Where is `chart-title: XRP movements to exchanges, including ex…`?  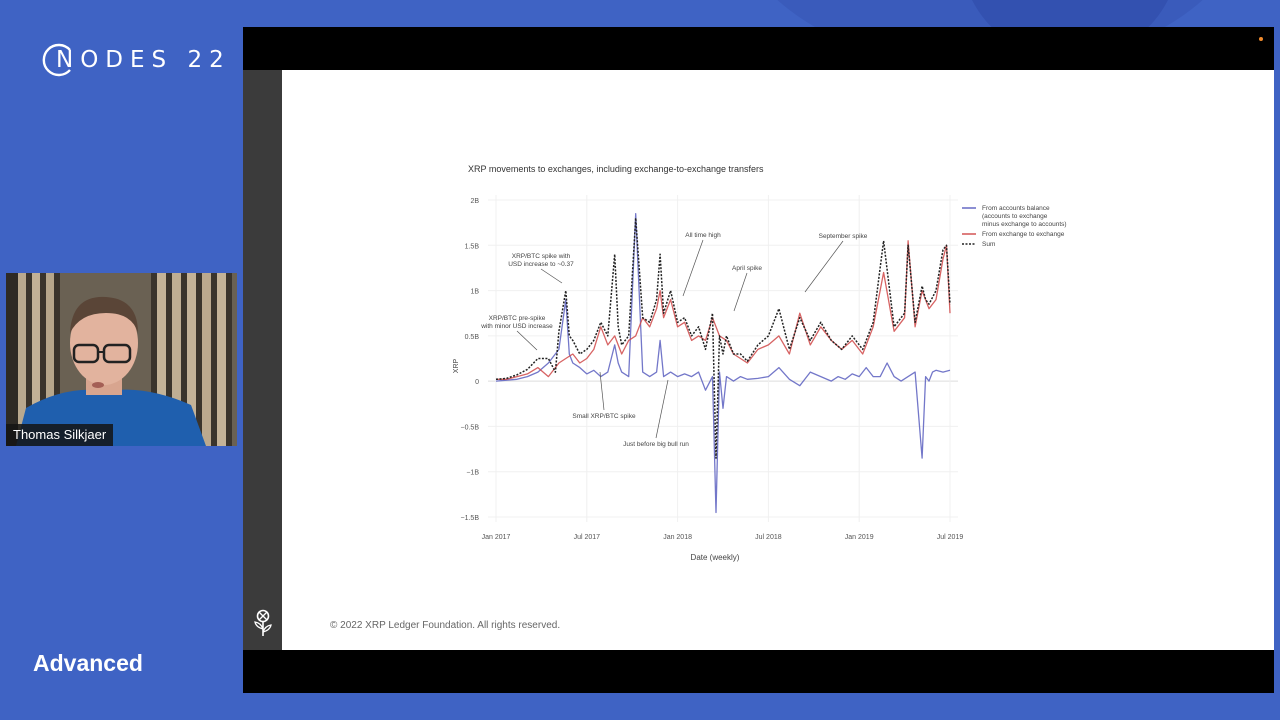
chart-title: XRP movements to exchanges, including ex… is located at coordinates (616, 169).